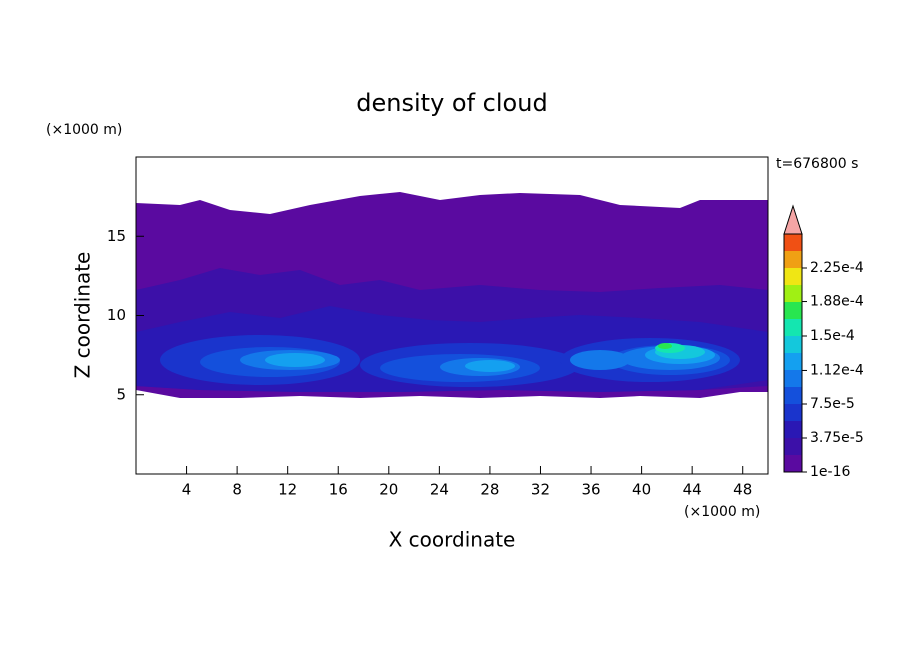  Describe the element at coordinates (641, 490) in the screenshot. I see `x-tick-label: 40` at that location.